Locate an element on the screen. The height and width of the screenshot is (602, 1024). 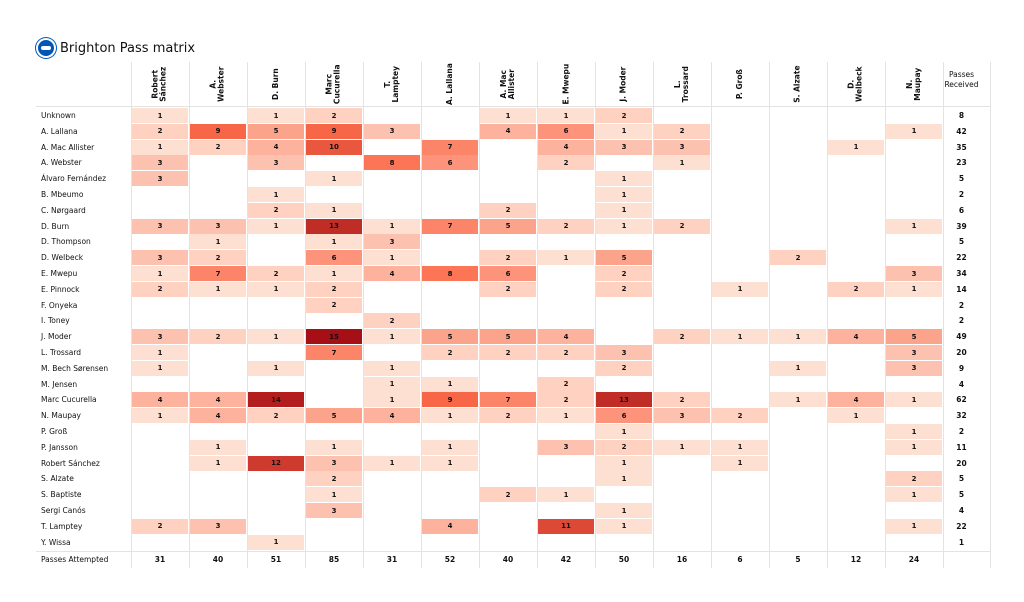
passes-attempted-value: 31 is located at coordinates (160, 559).